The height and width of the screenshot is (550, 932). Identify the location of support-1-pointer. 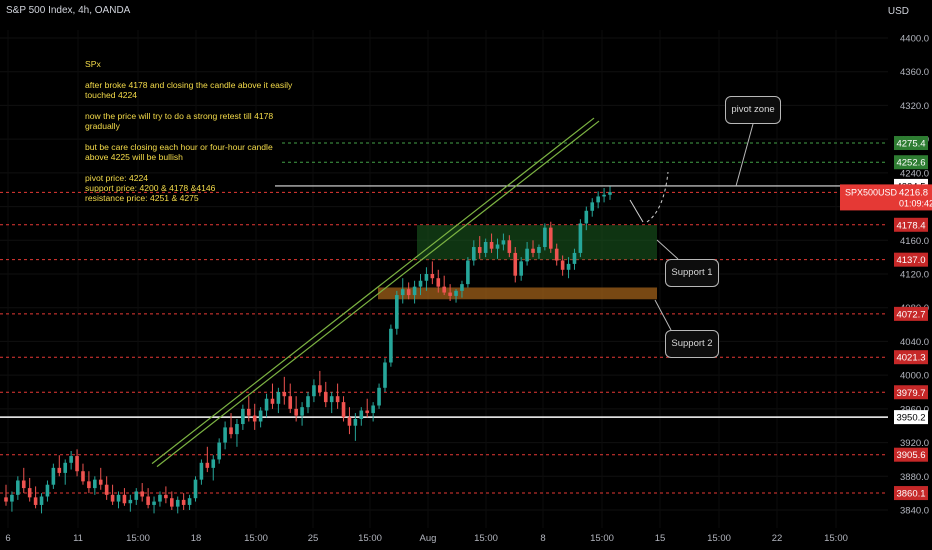
(667, 249).